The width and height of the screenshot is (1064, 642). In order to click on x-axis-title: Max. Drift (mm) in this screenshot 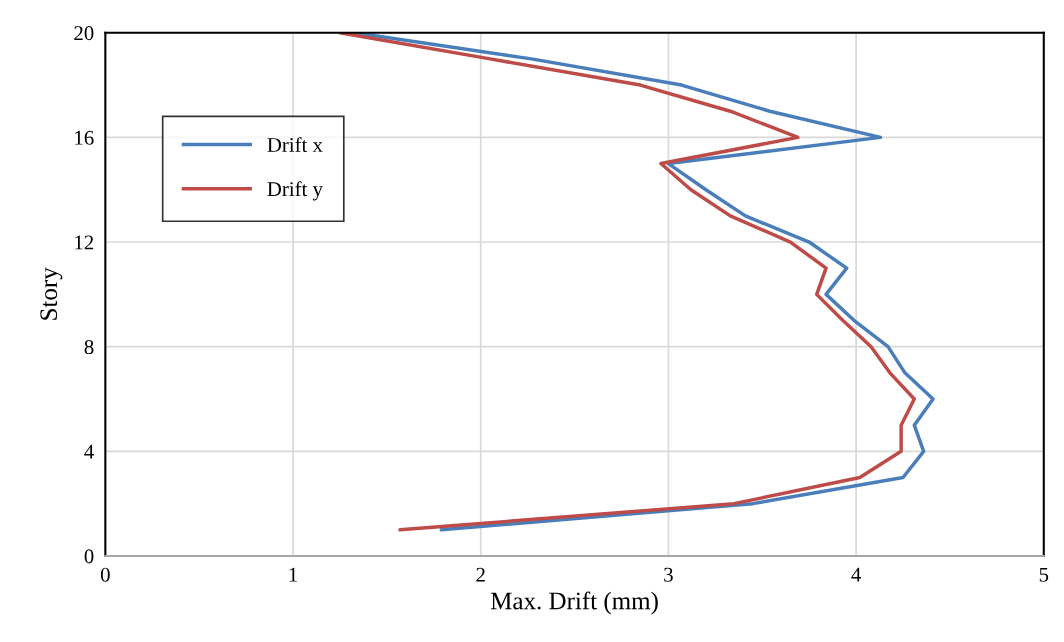, I will do `click(574, 603)`.